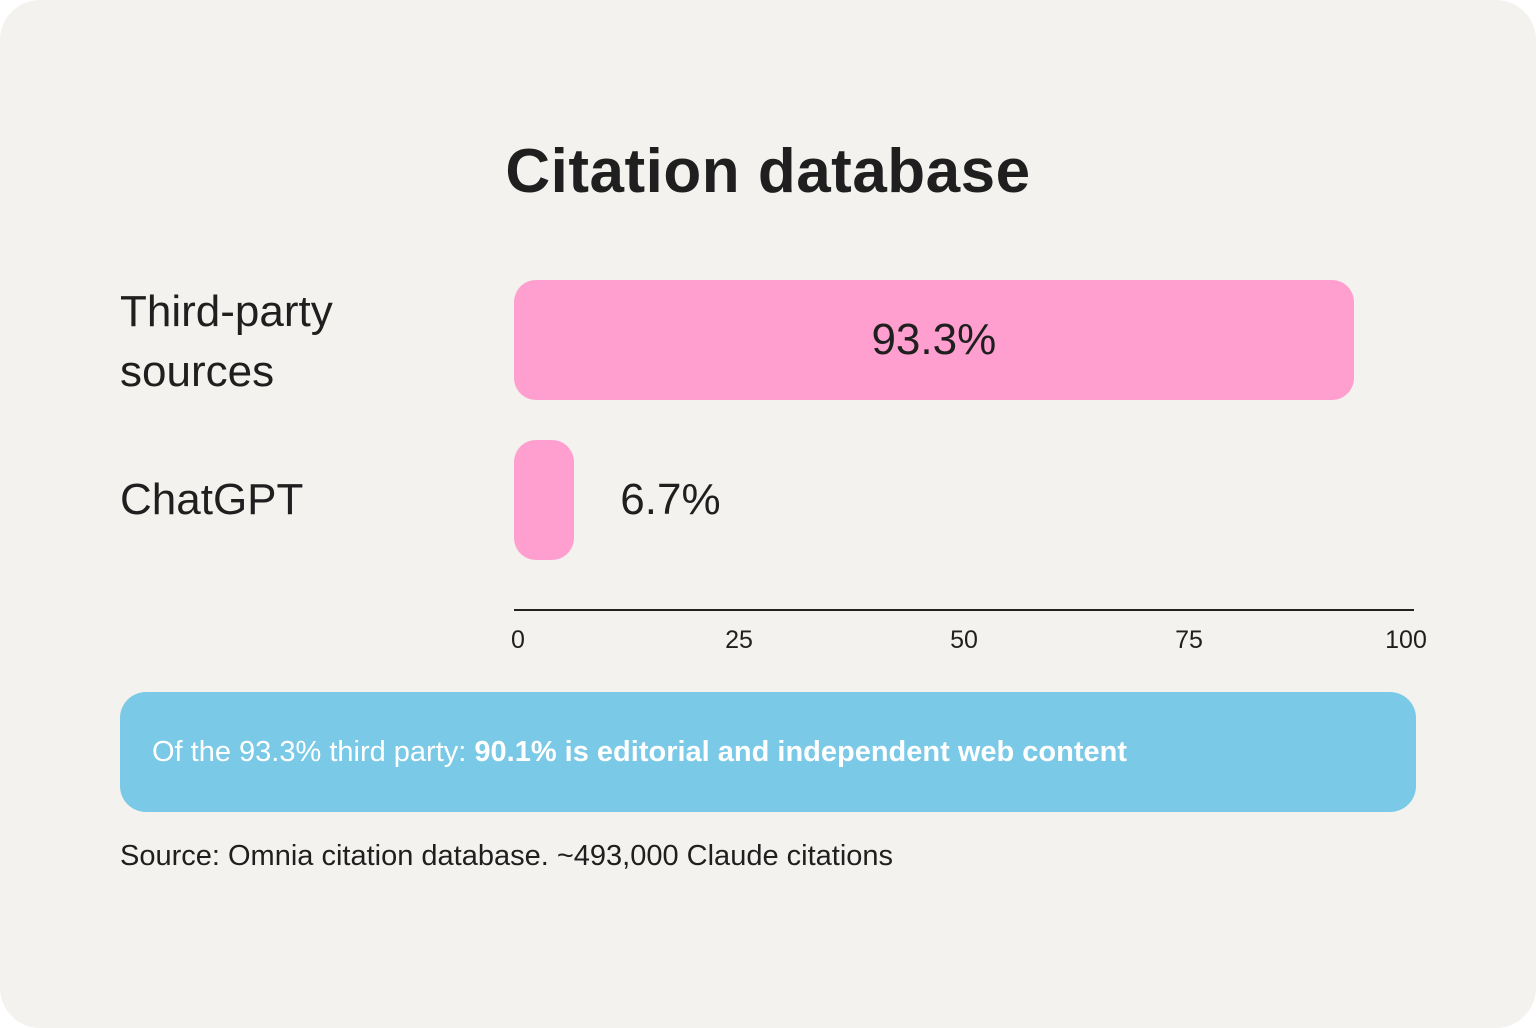  I want to click on bar-chatgpt, so click(544, 500).